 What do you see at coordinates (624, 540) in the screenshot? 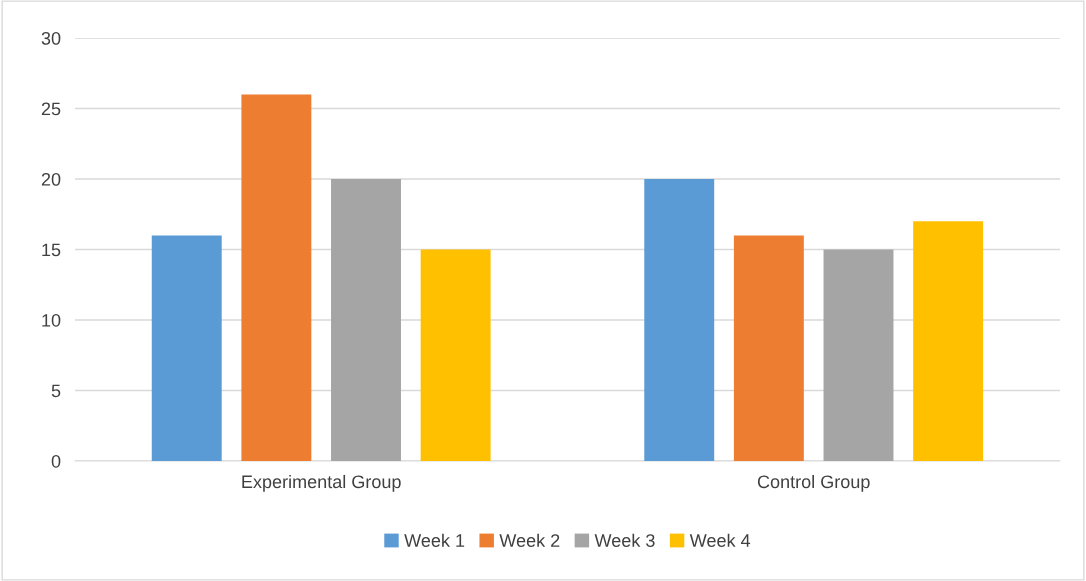
I see `legend-label: Week 3` at bounding box center [624, 540].